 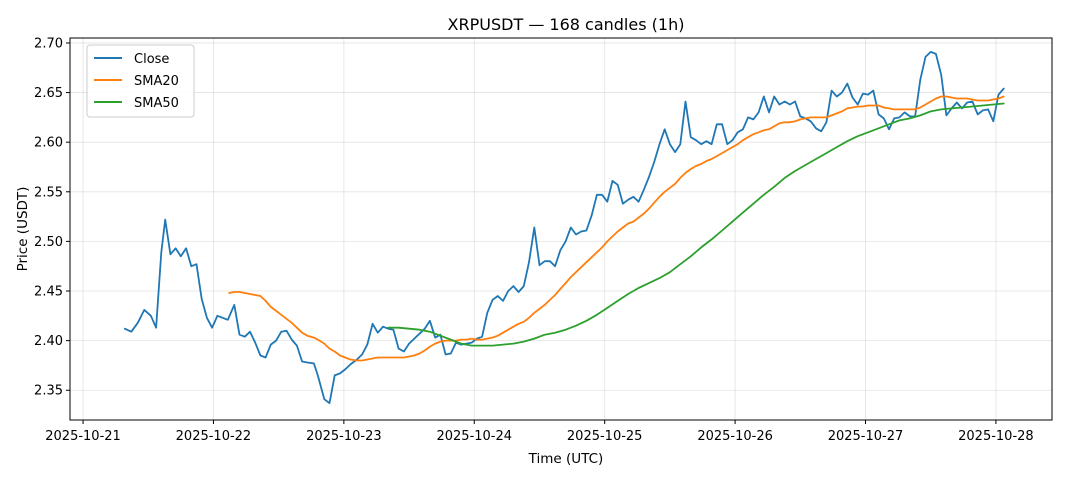 I want to click on y-tick-label: 2.65, so click(x=48, y=93).